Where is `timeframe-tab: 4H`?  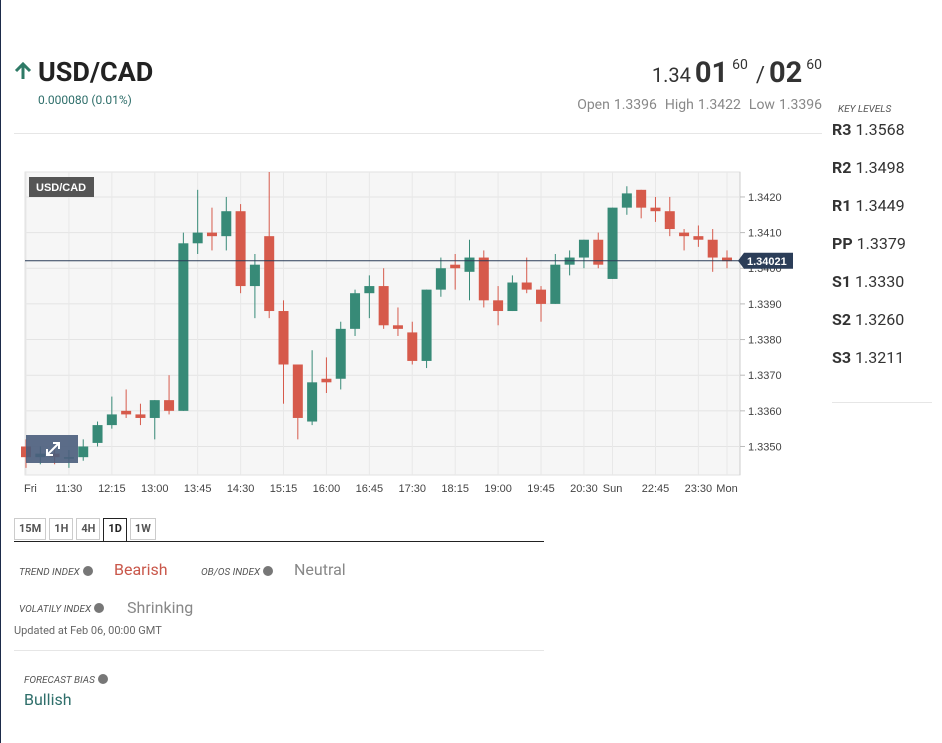
timeframe-tab: 4H is located at coordinates (88, 529).